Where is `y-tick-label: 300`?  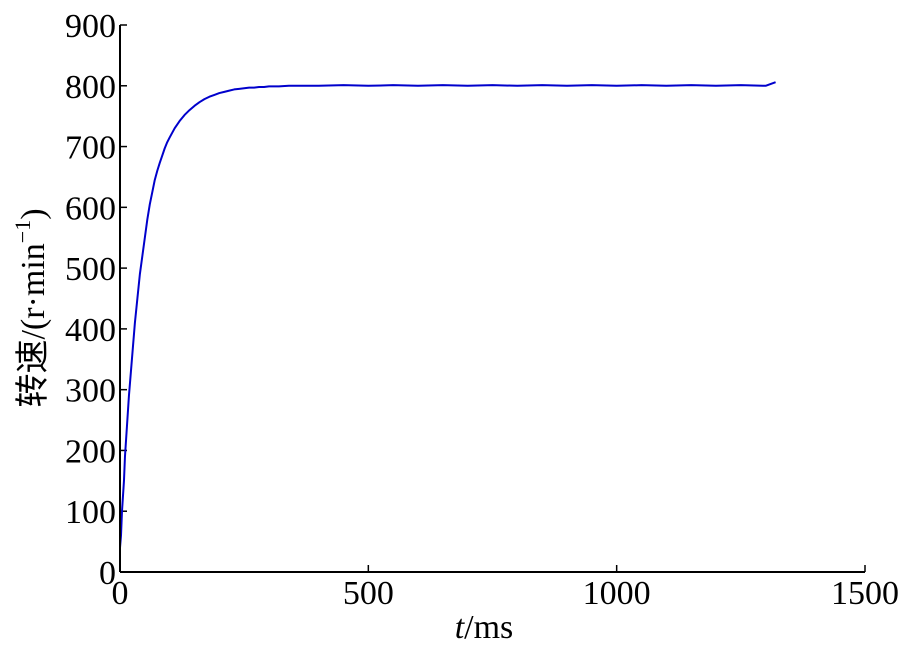 y-tick-label: 300 is located at coordinates (90, 391).